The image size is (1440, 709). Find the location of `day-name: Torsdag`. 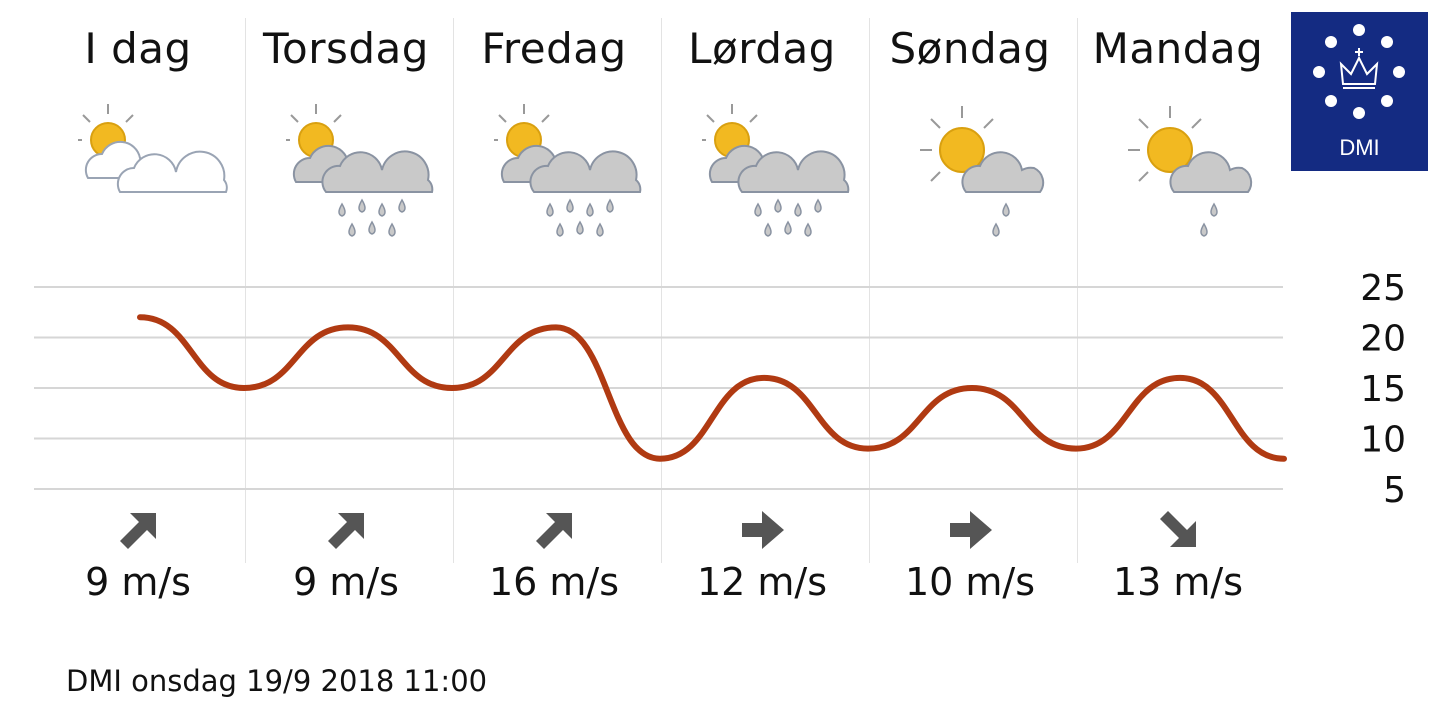

day-name: Torsdag is located at coordinates (346, 48).